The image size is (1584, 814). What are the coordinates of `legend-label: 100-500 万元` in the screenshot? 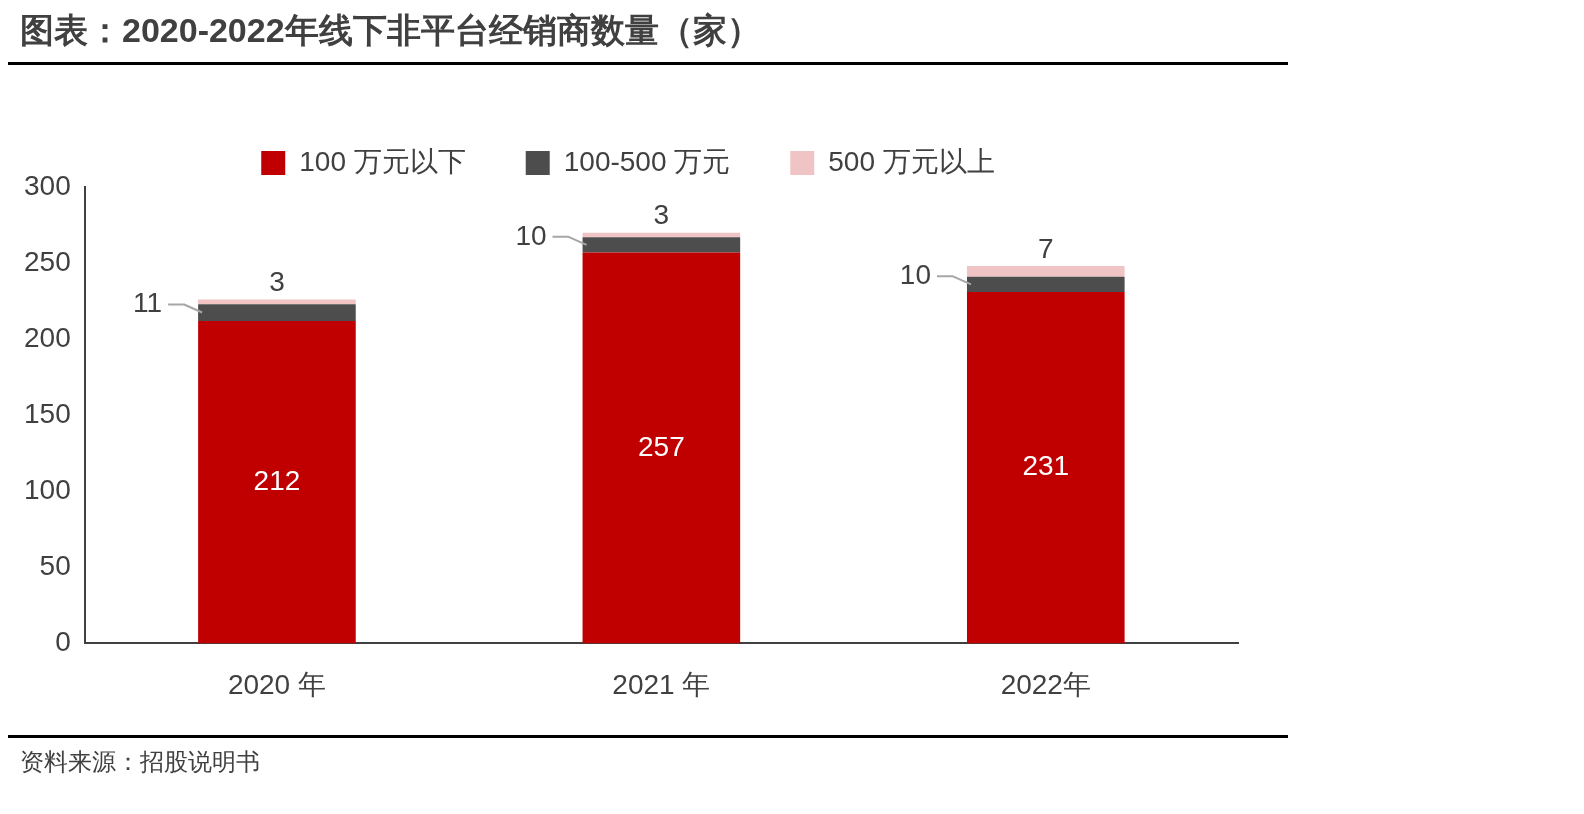 It's located at (647, 161).